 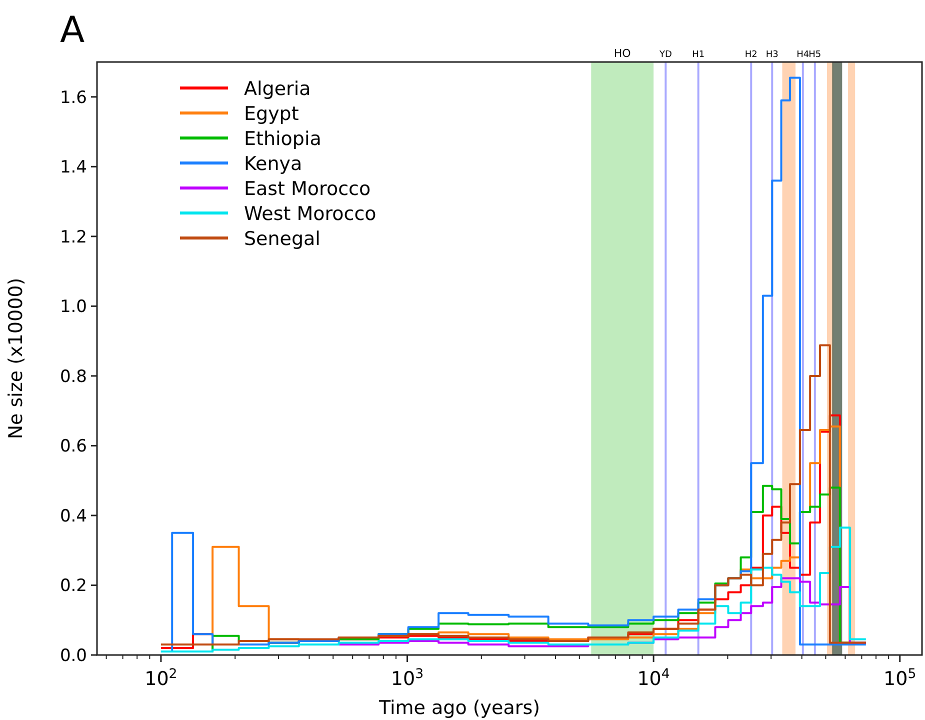 I want to click on y-tick-label: 0.2, so click(x=73, y=586).